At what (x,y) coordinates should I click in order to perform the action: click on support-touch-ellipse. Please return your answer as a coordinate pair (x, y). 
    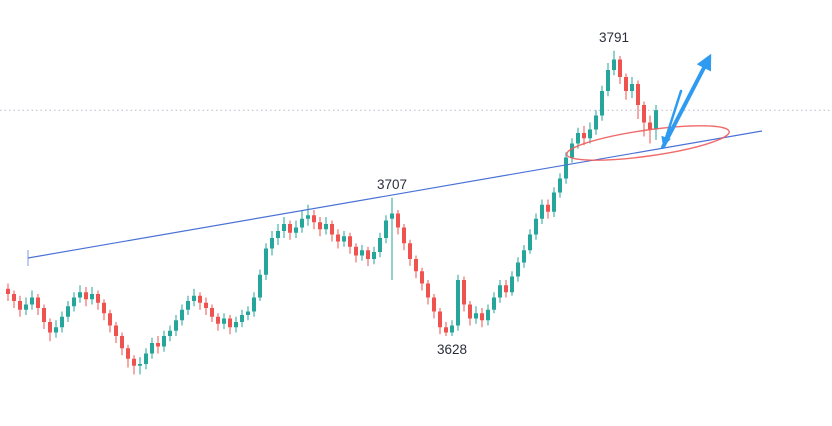
    Looking at the image, I should click on (648, 143).